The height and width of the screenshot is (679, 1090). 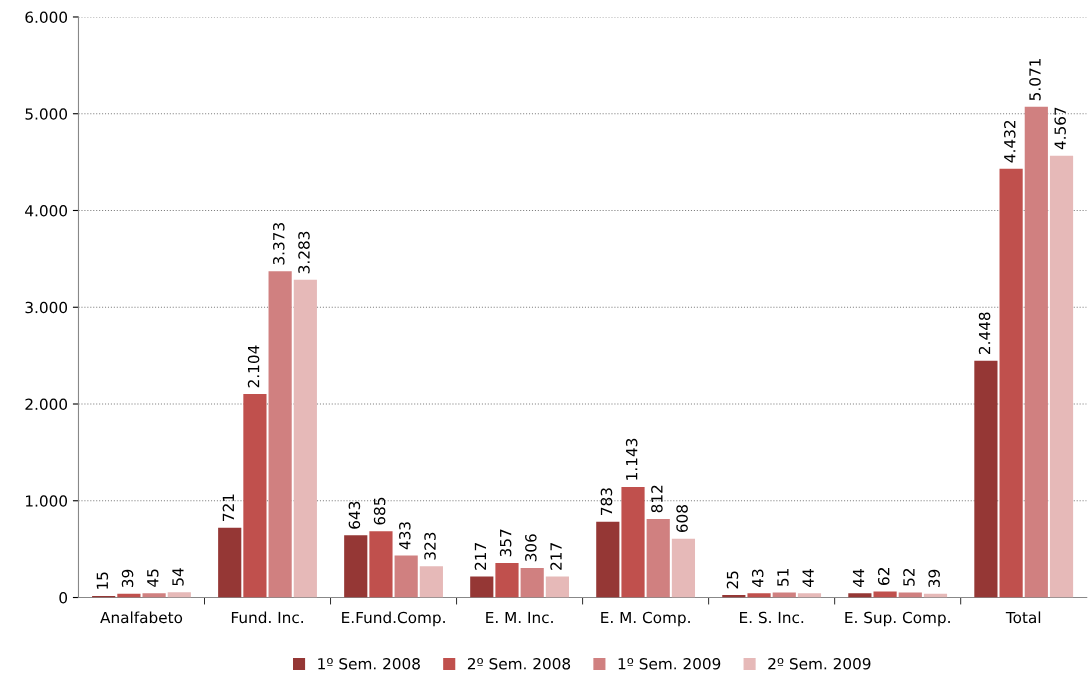 What do you see at coordinates (393, 619) in the screenshot?
I see `x-tick-label: E.Fund.Comp.` at bounding box center [393, 619].